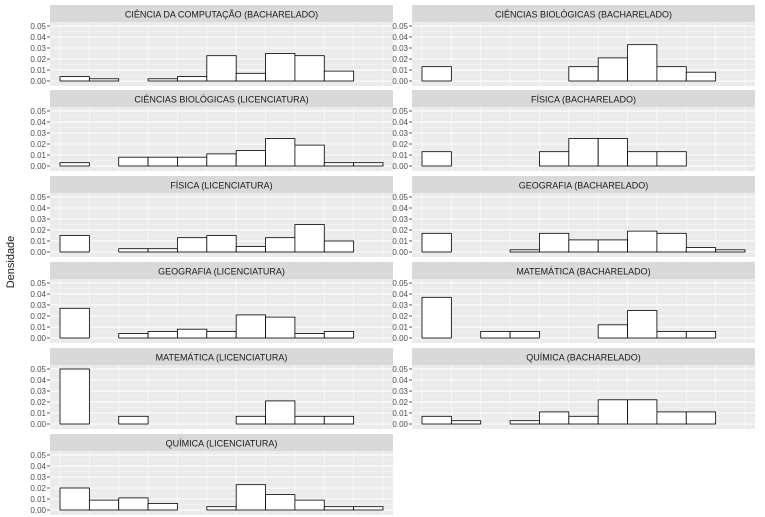 Image resolution: width=765 pixels, height=517 pixels. I want to click on facet-title: QUÍMICA (BACHARELADO), so click(583, 358).